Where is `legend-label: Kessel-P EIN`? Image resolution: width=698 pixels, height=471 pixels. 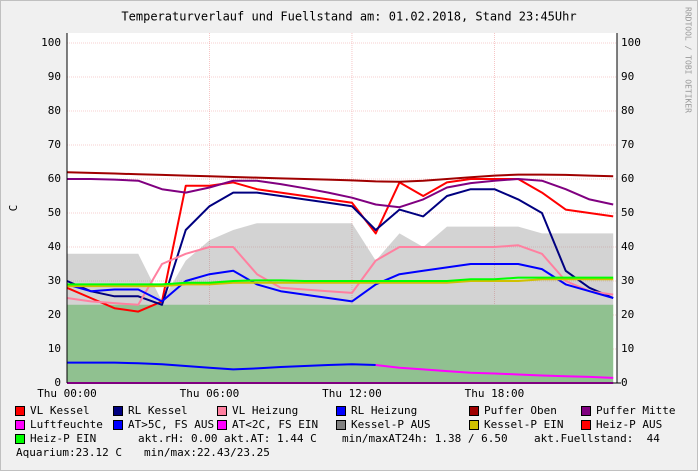 legend-label: Kessel-P EIN is located at coordinates (523, 424).